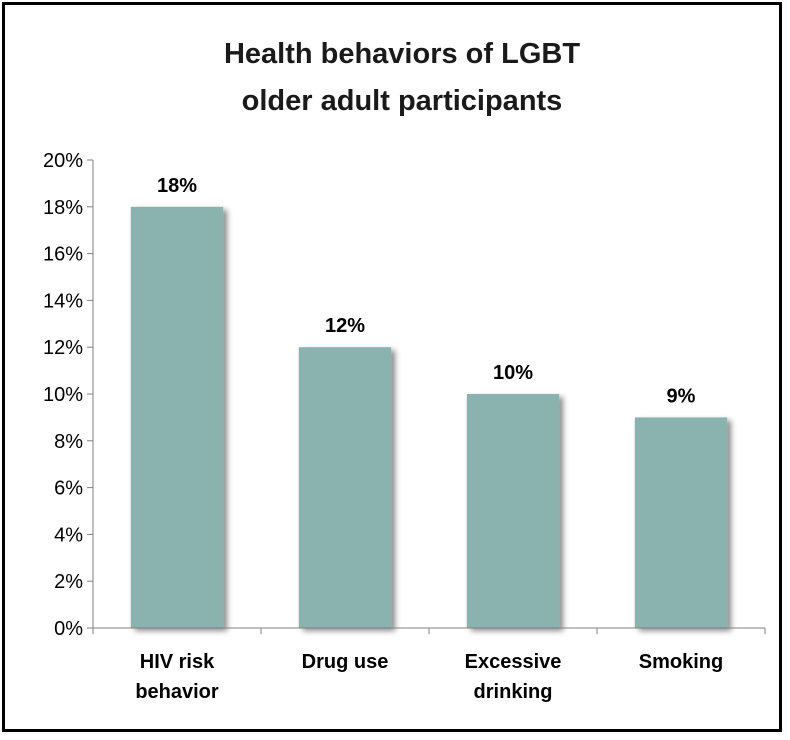  Describe the element at coordinates (402, 101) in the screenshot. I see `chart-title-line-2: older adult participants` at that location.